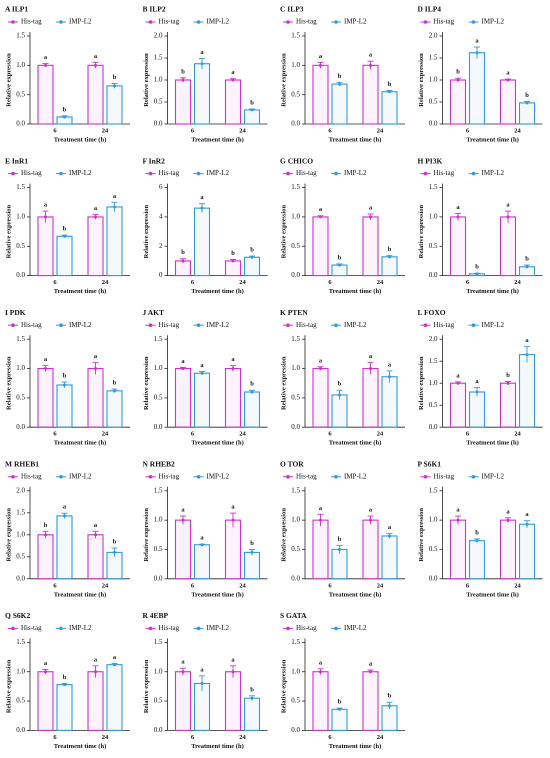  I want to click on x-tick-label: 24, so click(517, 282).